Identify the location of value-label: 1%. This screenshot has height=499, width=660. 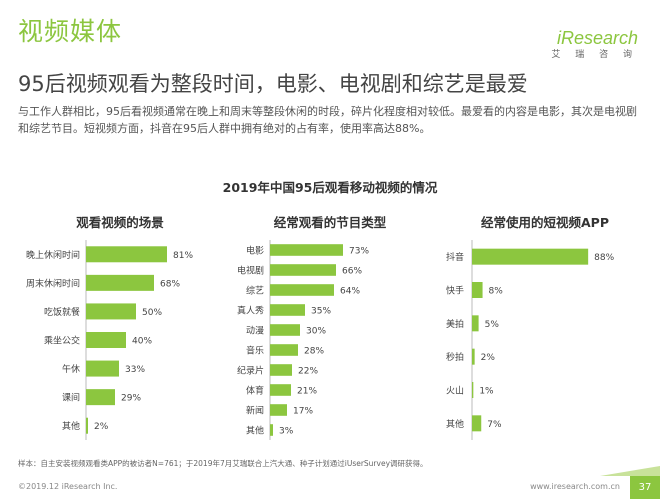
(486, 392).